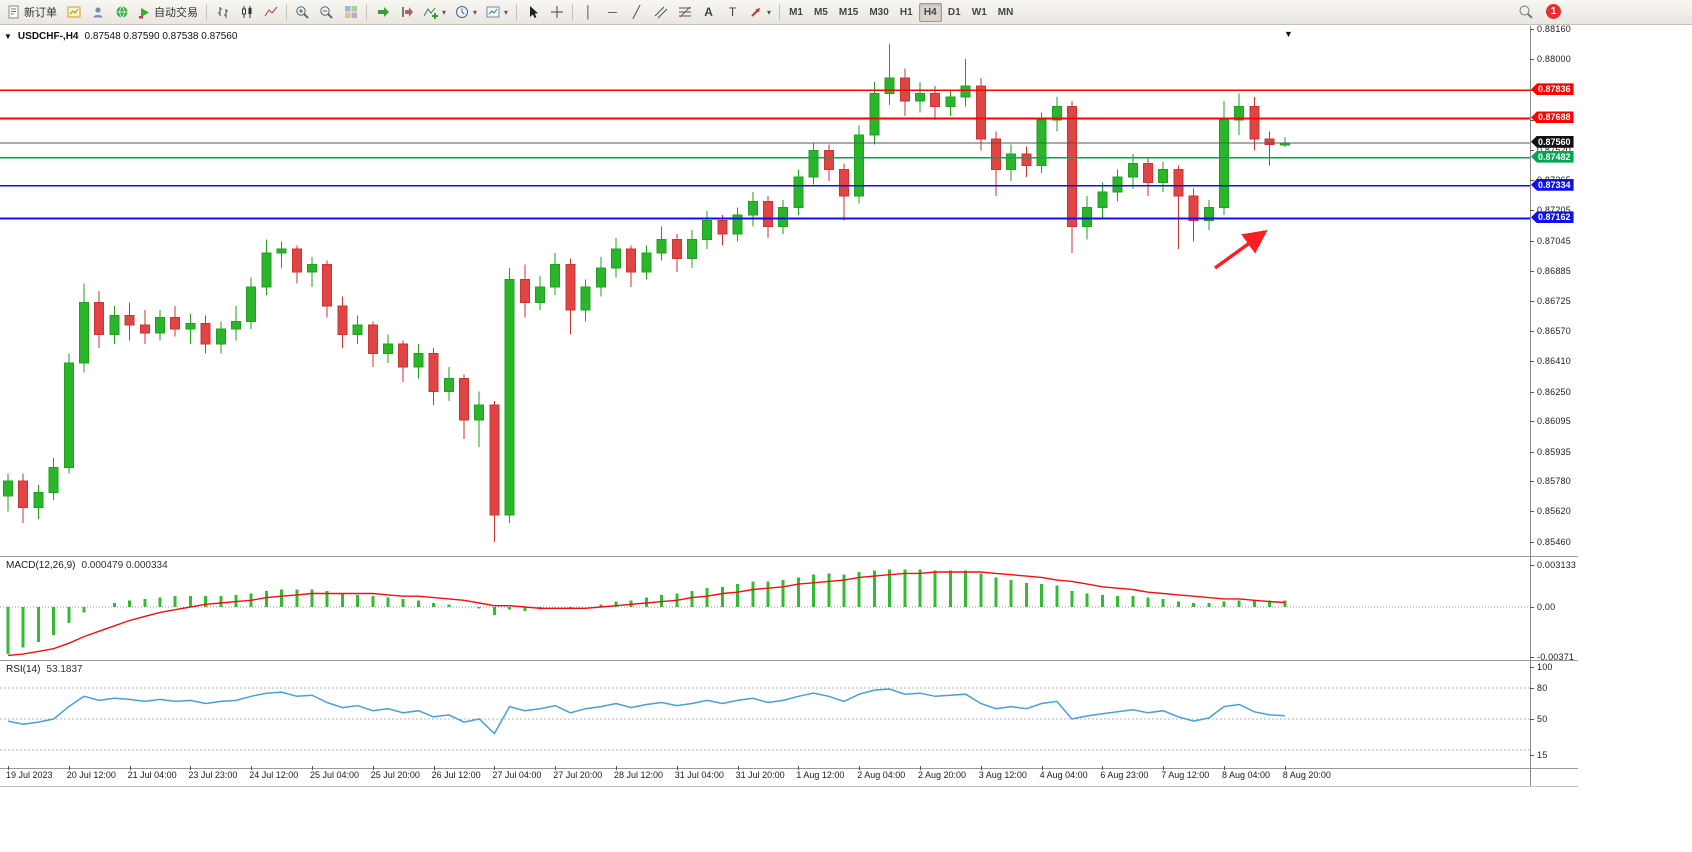  I want to click on macd-axis-label: 0.003133, so click(1557, 564).